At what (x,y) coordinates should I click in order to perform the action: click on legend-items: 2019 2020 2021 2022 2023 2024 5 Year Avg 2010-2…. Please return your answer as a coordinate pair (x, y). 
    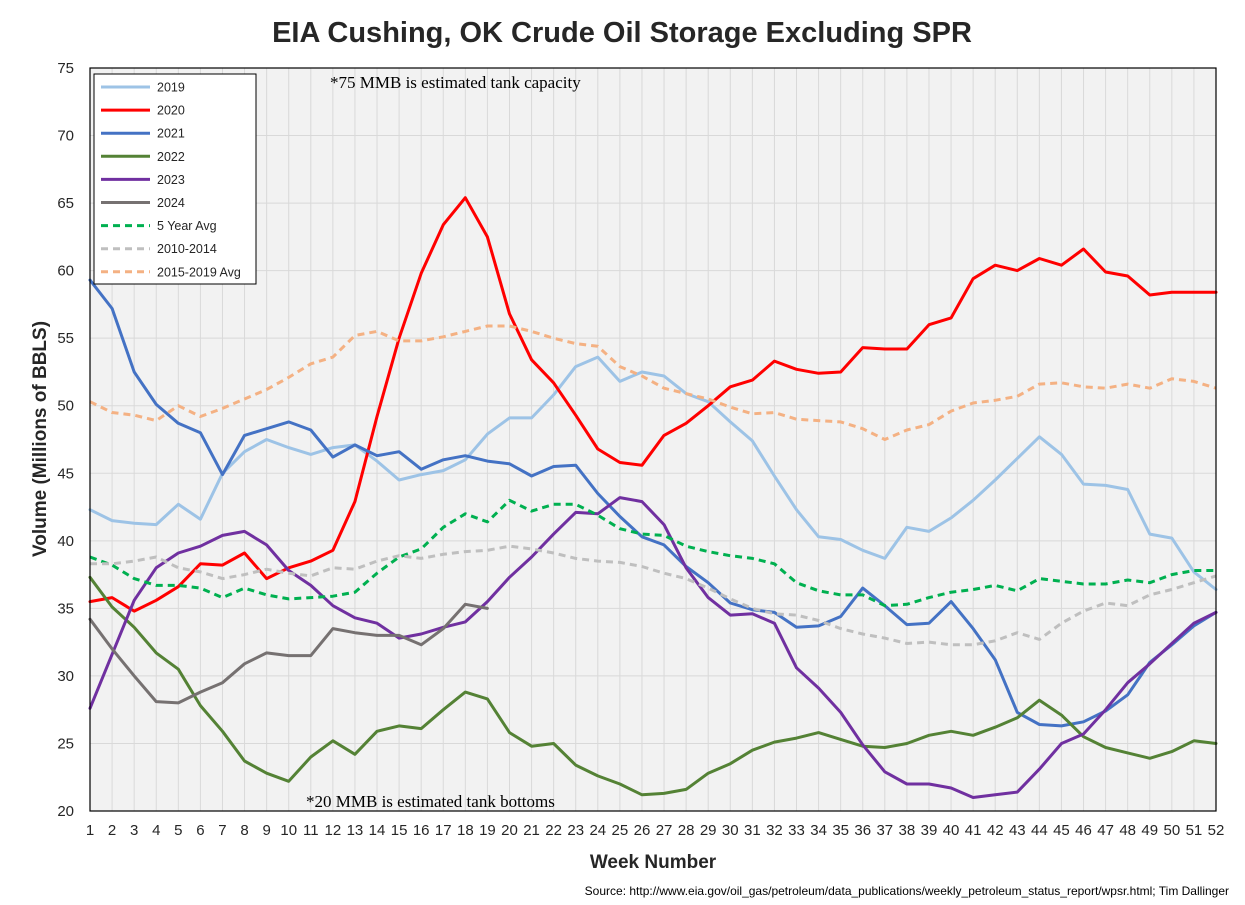
    Looking at the image, I should click on (171, 180).